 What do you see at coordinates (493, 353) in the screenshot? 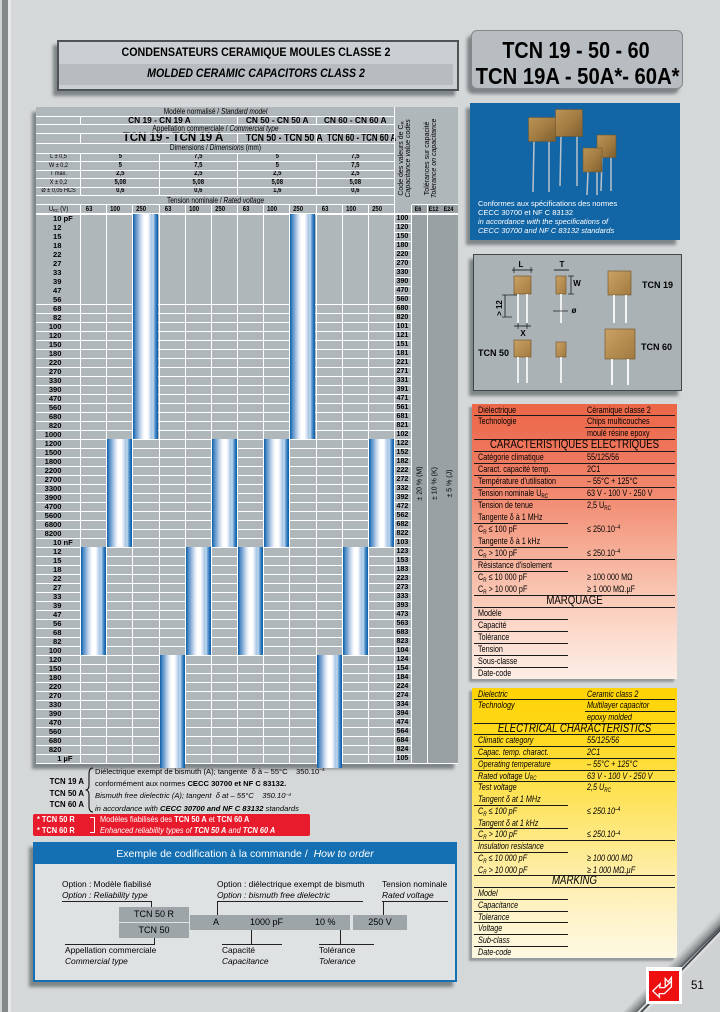
I see `svg-text: TCN 50` at bounding box center [493, 353].